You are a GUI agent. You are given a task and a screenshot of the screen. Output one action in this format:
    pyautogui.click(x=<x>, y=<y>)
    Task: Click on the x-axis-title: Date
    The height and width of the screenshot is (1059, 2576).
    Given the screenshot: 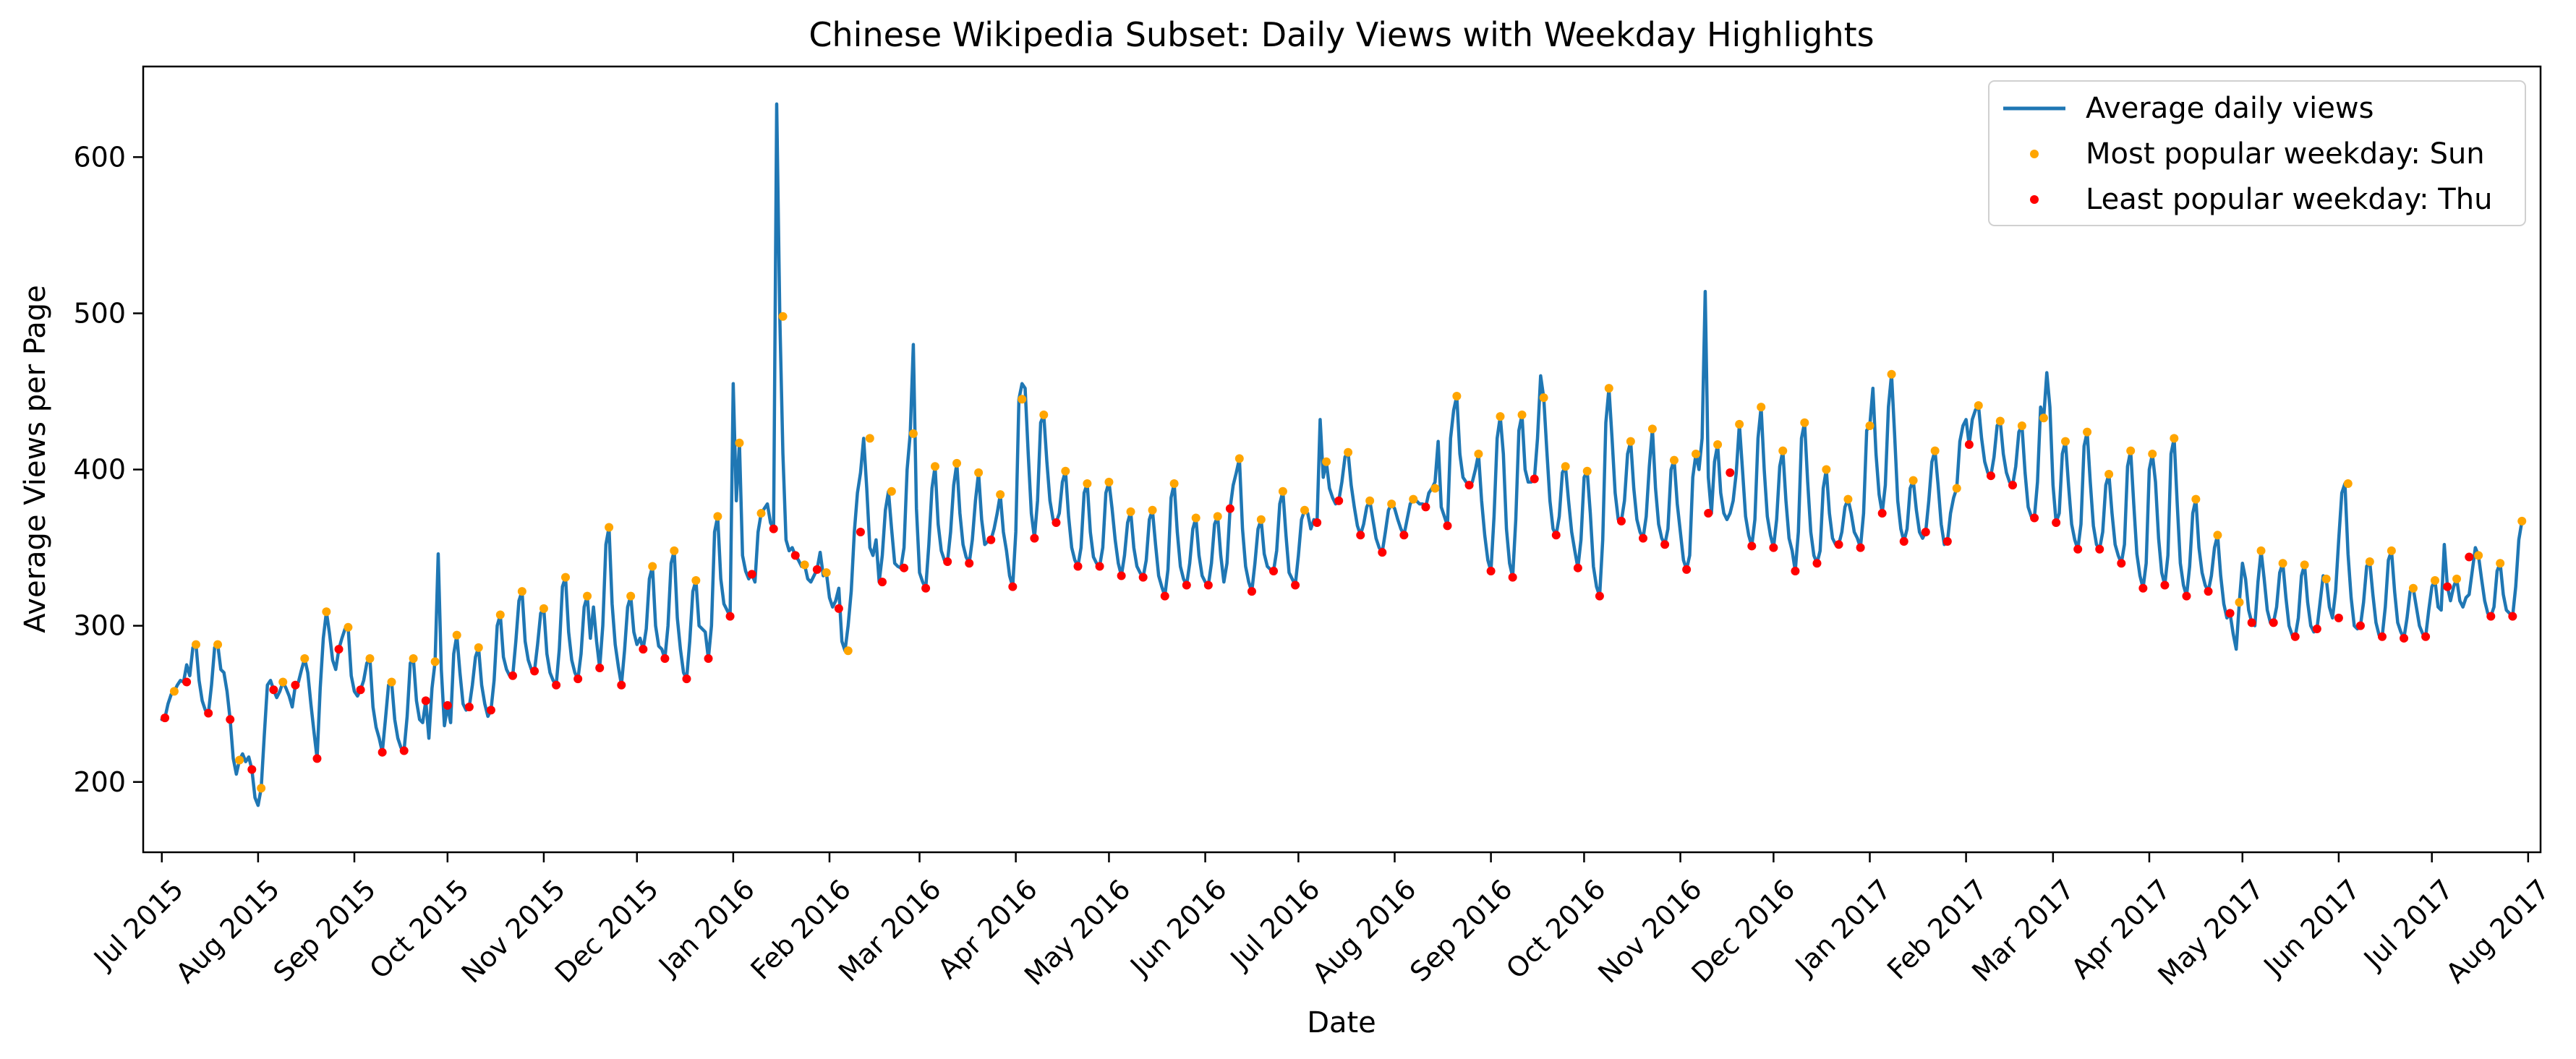 What is the action you would take?
    pyautogui.click(x=1341, y=1022)
    